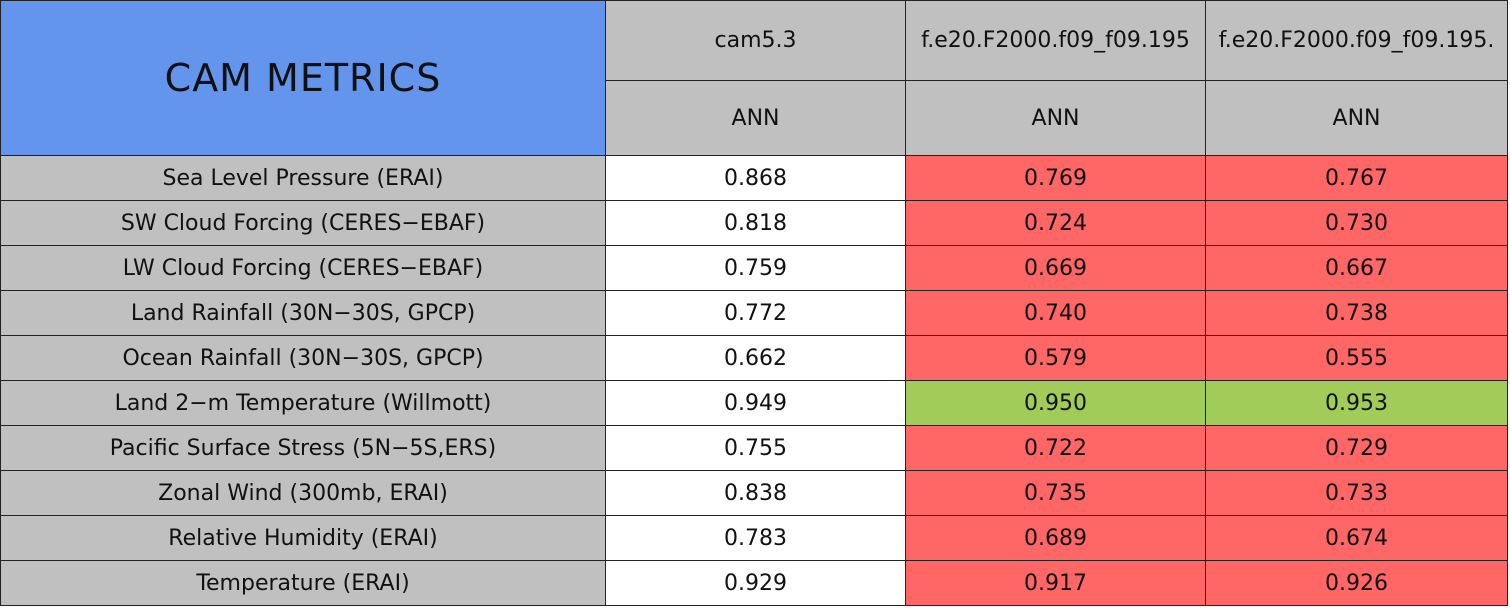  What do you see at coordinates (1055, 223) in the screenshot?
I see `value-cell: 0.724` at bounding box center [1055, 223].